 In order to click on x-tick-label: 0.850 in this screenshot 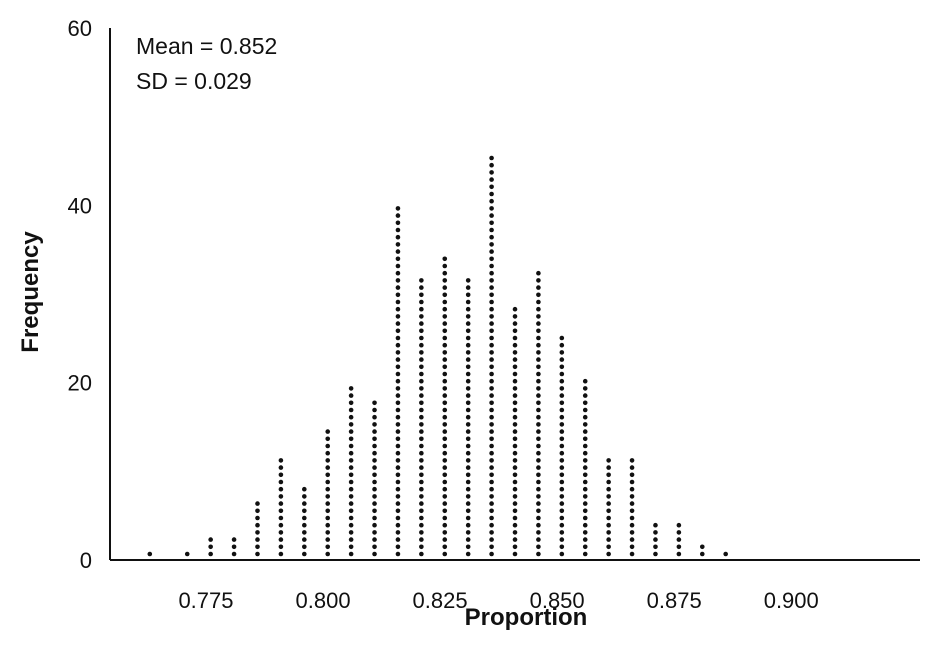, I will do `click(557, 600)`.